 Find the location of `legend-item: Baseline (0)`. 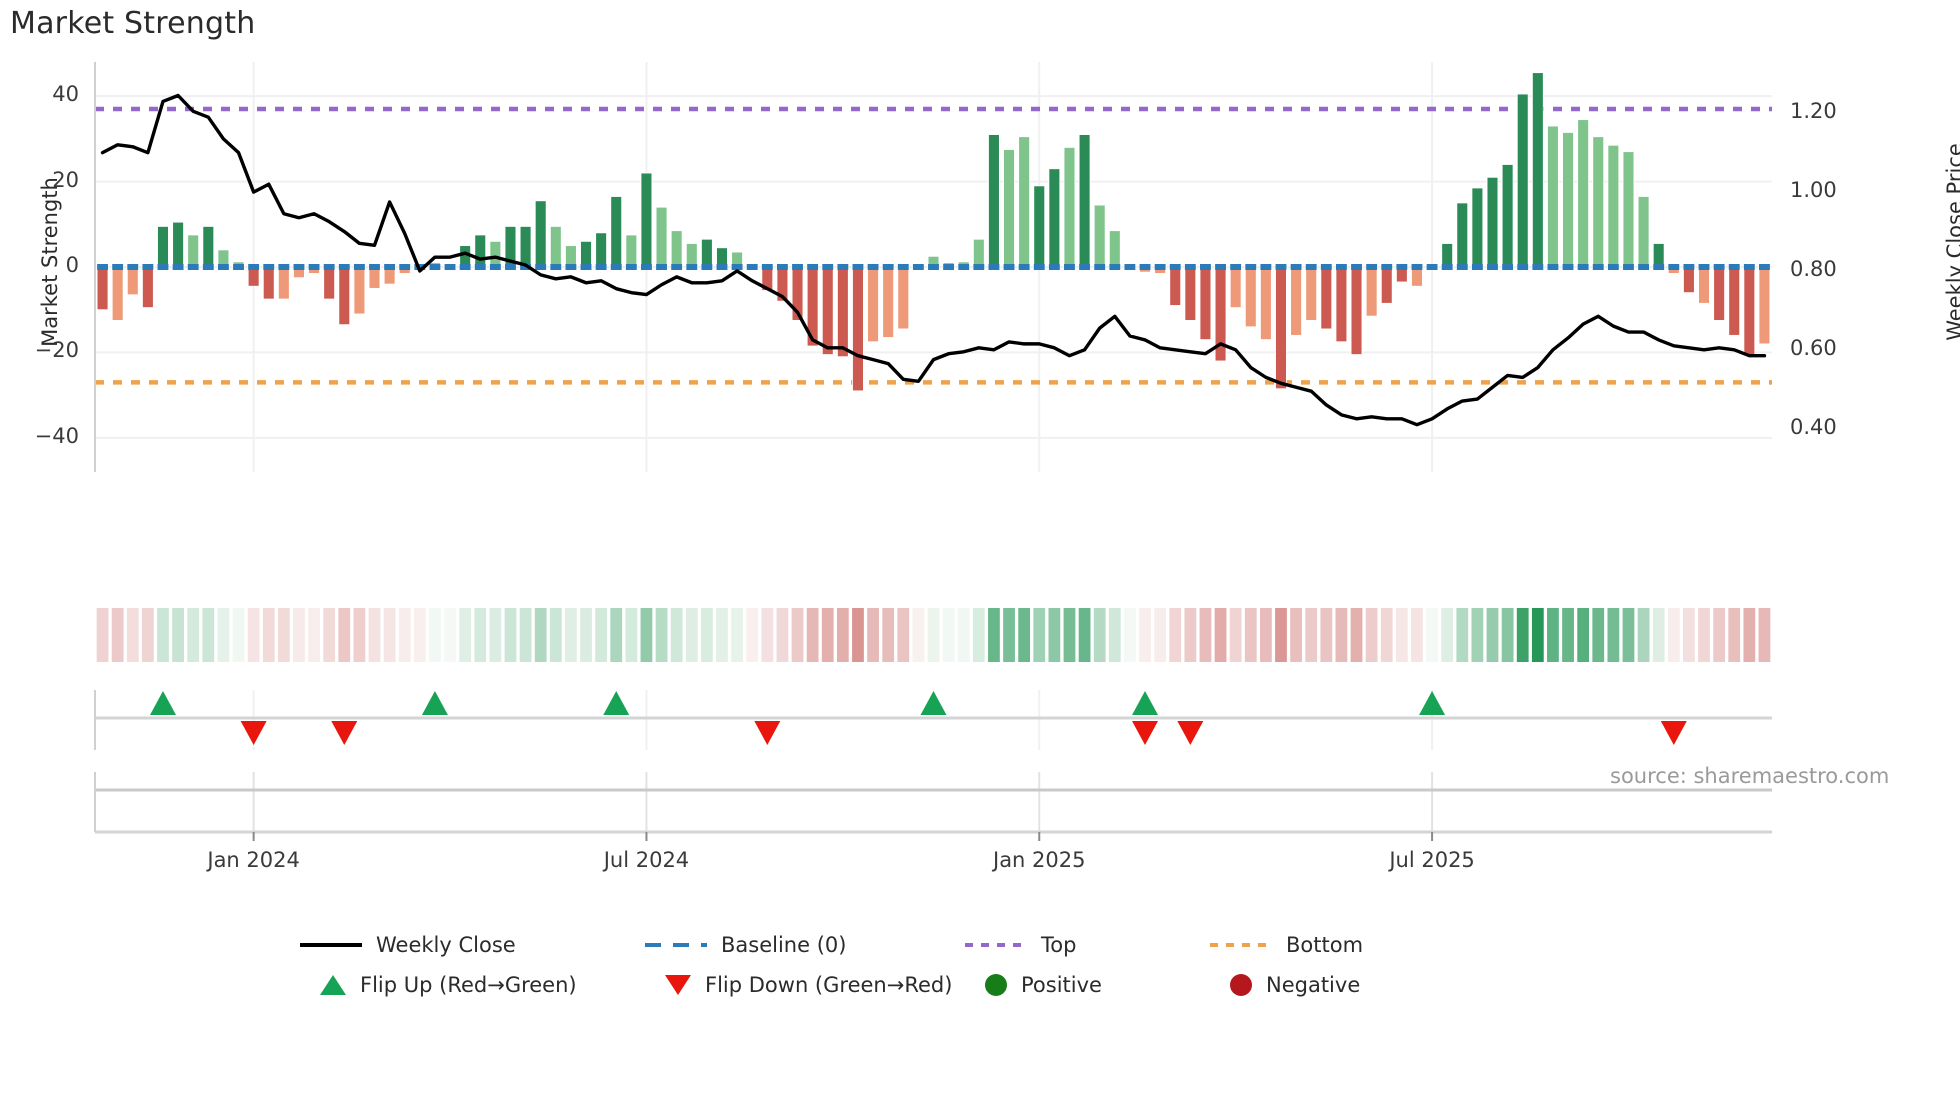

legend-item: Baseline (0) is located at coordinates (805, 945).